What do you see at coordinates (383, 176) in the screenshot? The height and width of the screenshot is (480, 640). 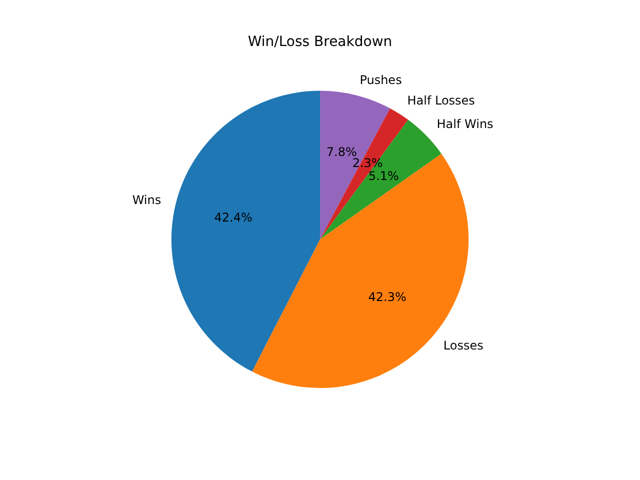 I see `data-label: 5.1%` at bounding box center [383, 176].